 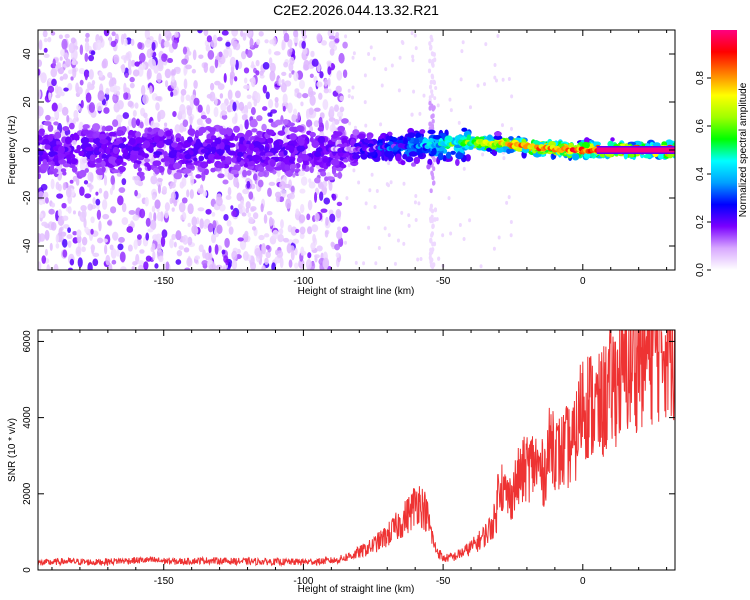 What do you see at coordinates (724, 150) in the screenshot?
I see `colorbar-scale` at bounding box center [724, 150].